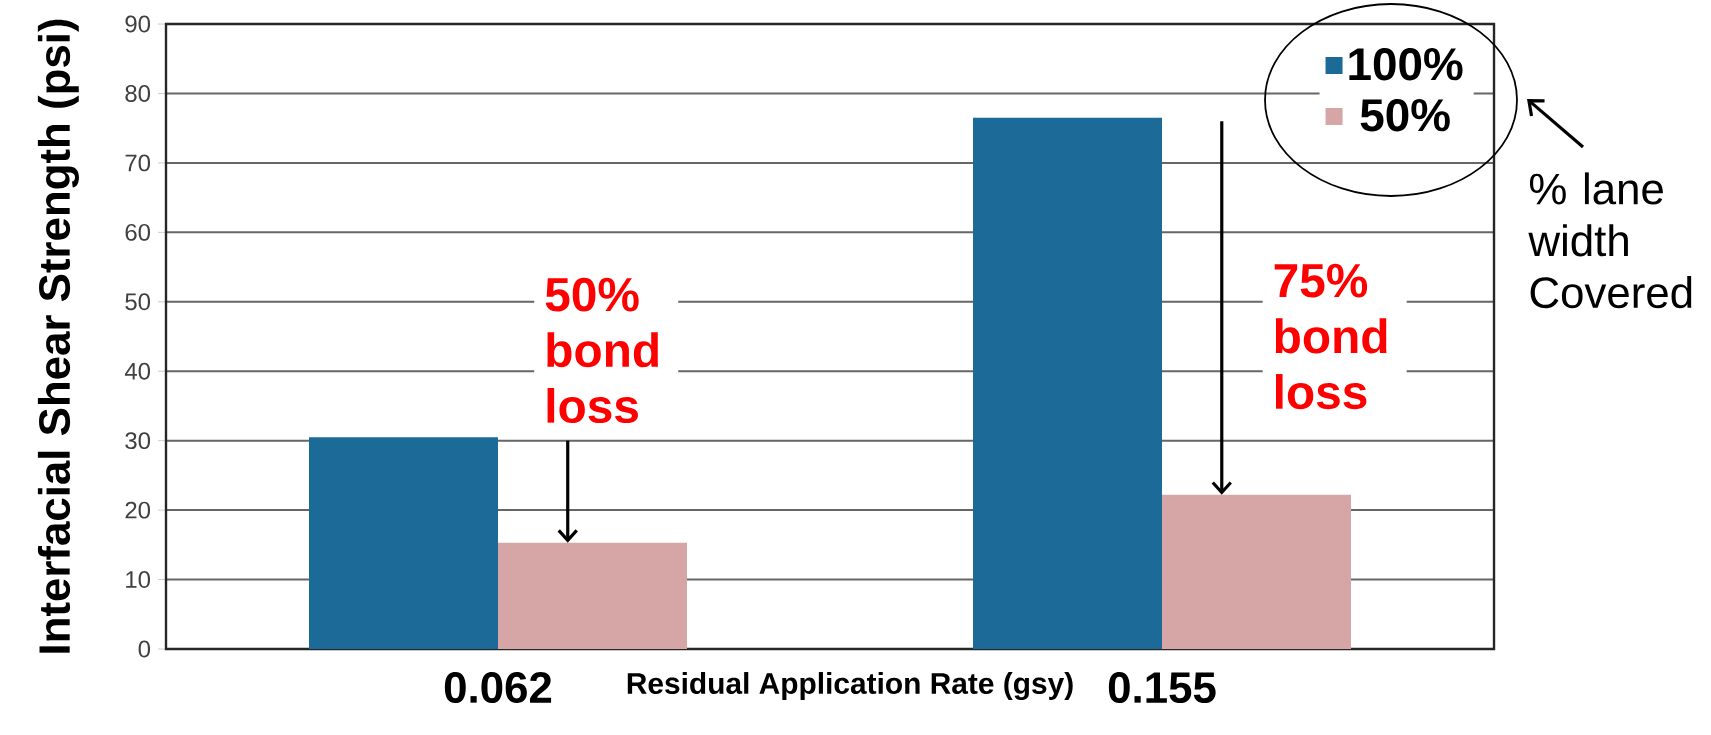 Image resolution: width=1711 pixels, height=735 pixels. I want to click on legend-label: 50%, so click(1405, 115).